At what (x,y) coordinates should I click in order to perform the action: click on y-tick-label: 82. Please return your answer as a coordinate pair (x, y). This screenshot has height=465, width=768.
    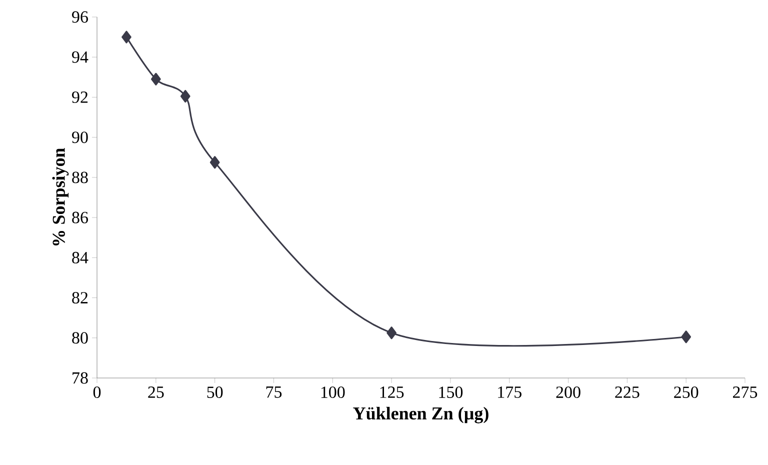
    Looking at the image, I should click on (80, 298).